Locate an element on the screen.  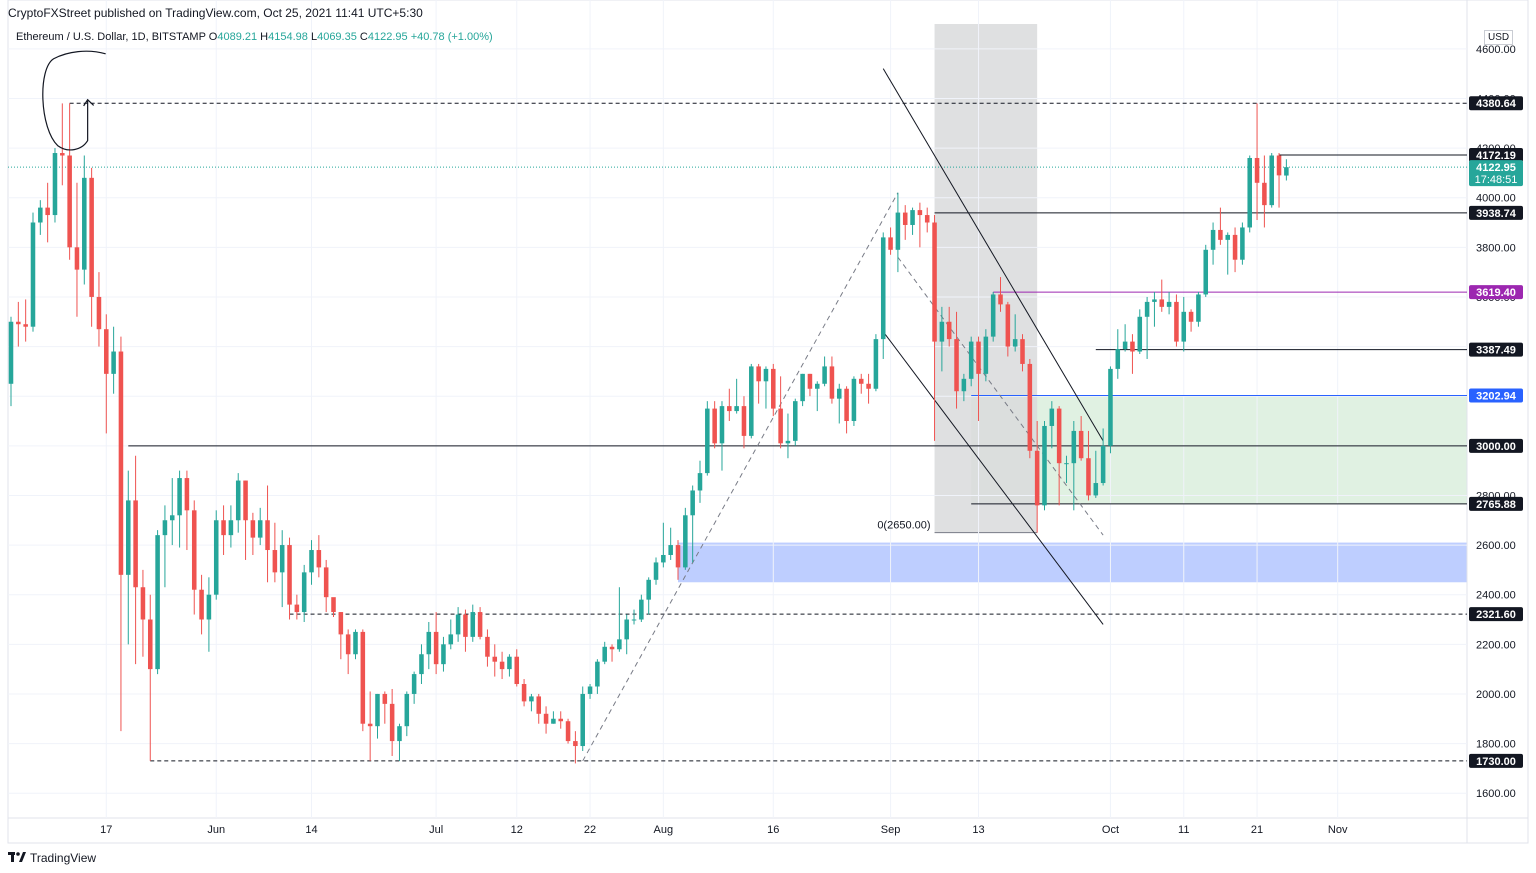
symbol-name: Ethereum / U.S. Dollar, 1D, BITSTAMP is located at coordinates (111, 37).